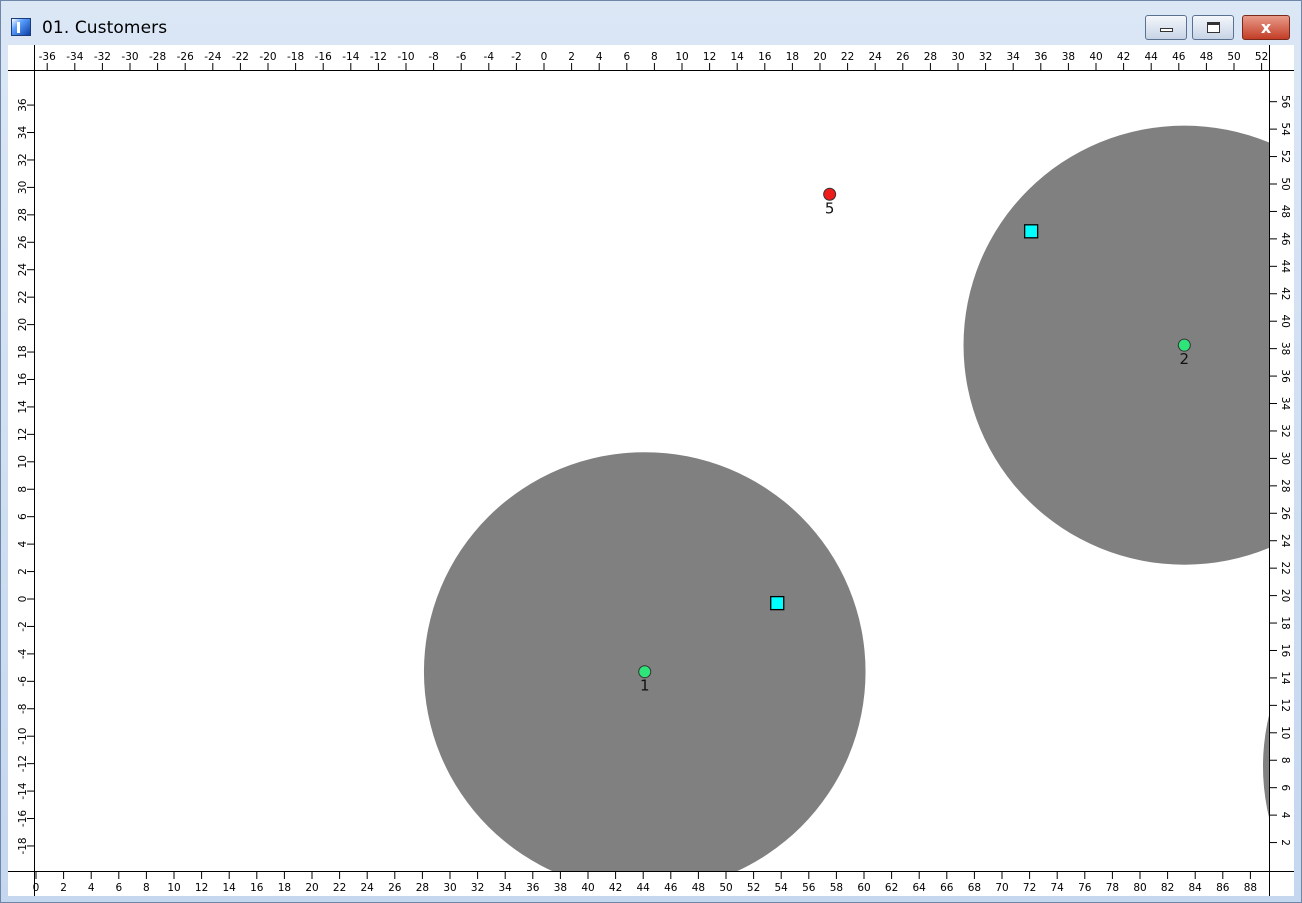 The height and width of the screenshot is (903, 1302). I want to click on right-axis-tick-label: 6, so click(1285, 787).